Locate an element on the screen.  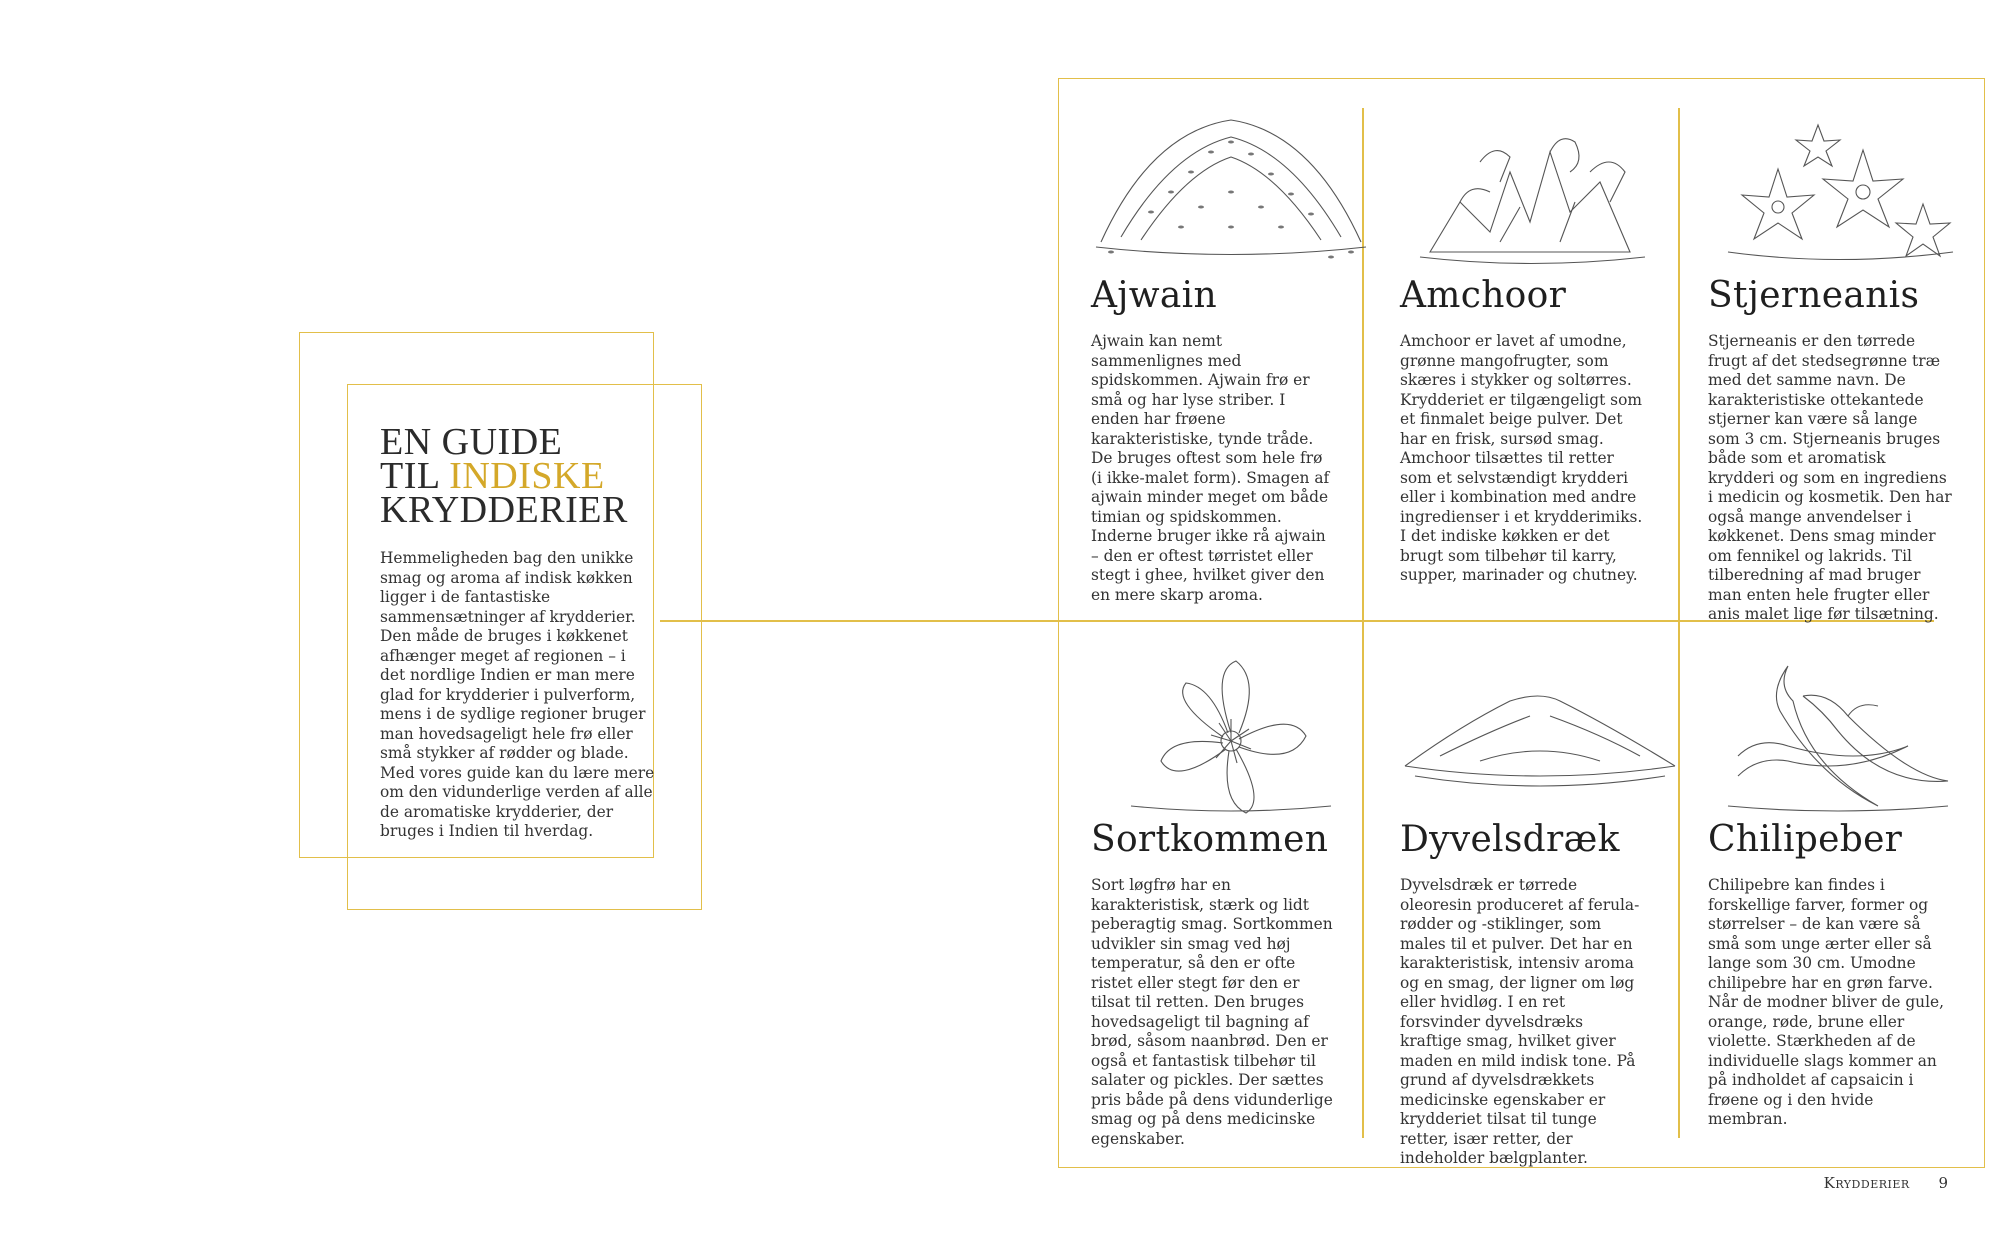
chili-peppers-illustration is located at coordinates (1830, 737).